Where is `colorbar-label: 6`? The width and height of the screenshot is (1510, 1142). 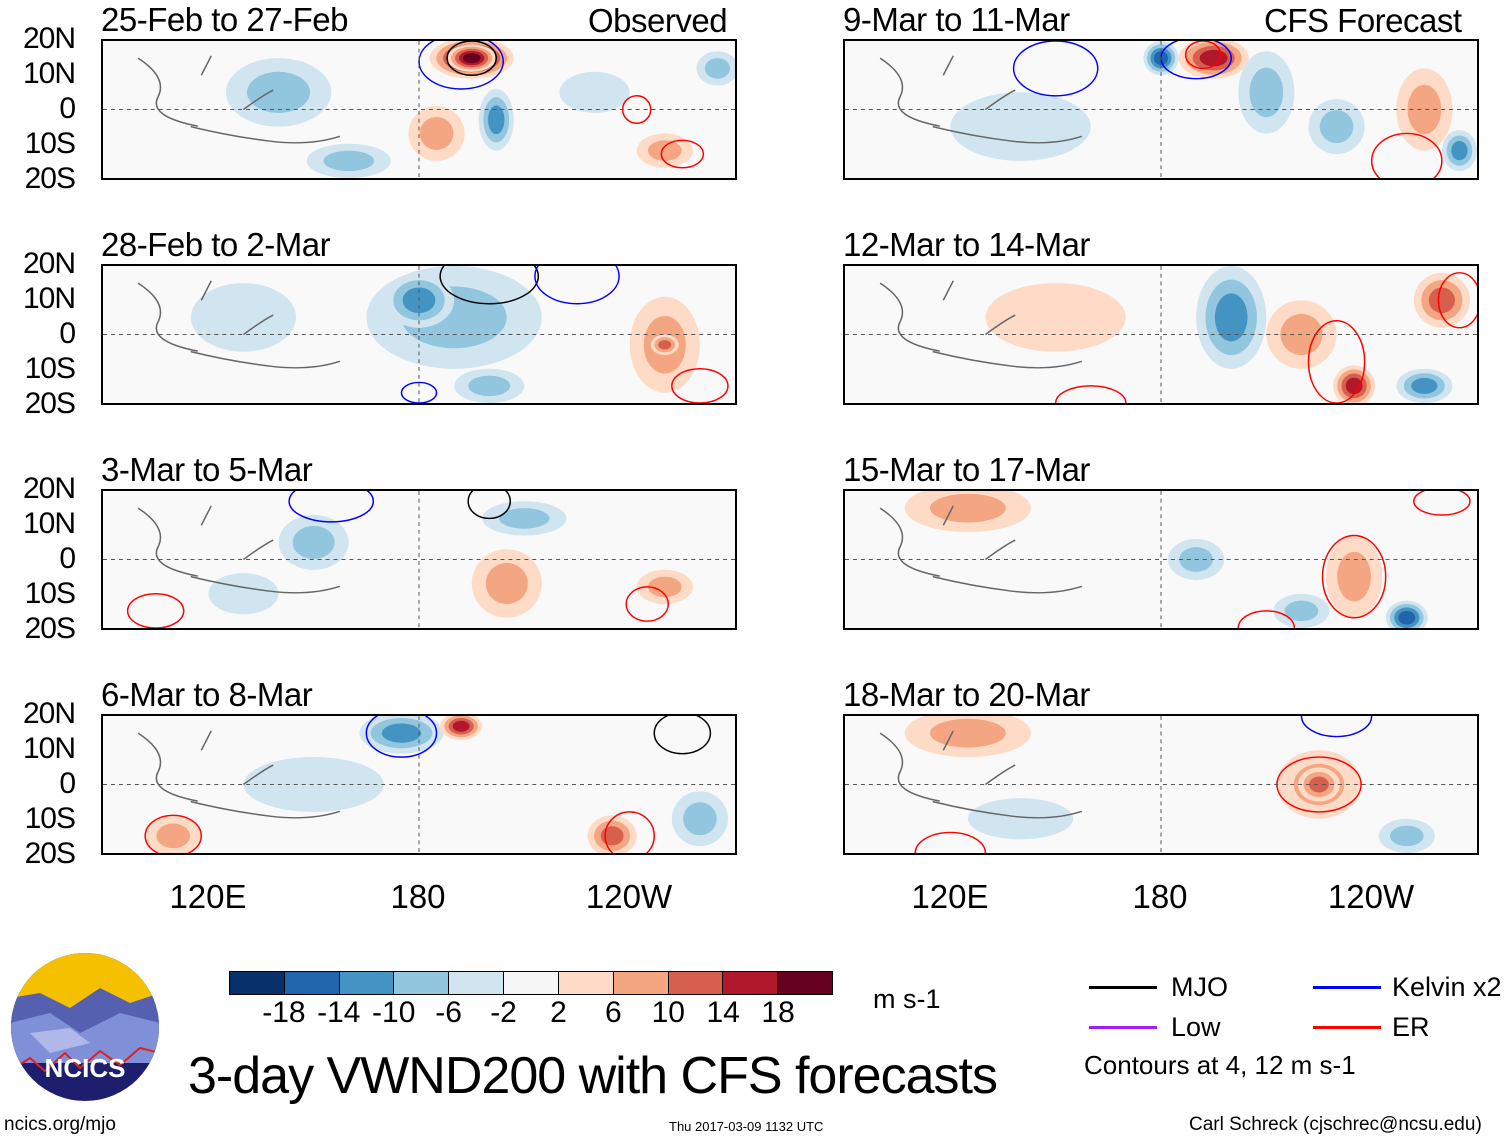 colorbar-label: 6 is located at coordinates (613, 1012).